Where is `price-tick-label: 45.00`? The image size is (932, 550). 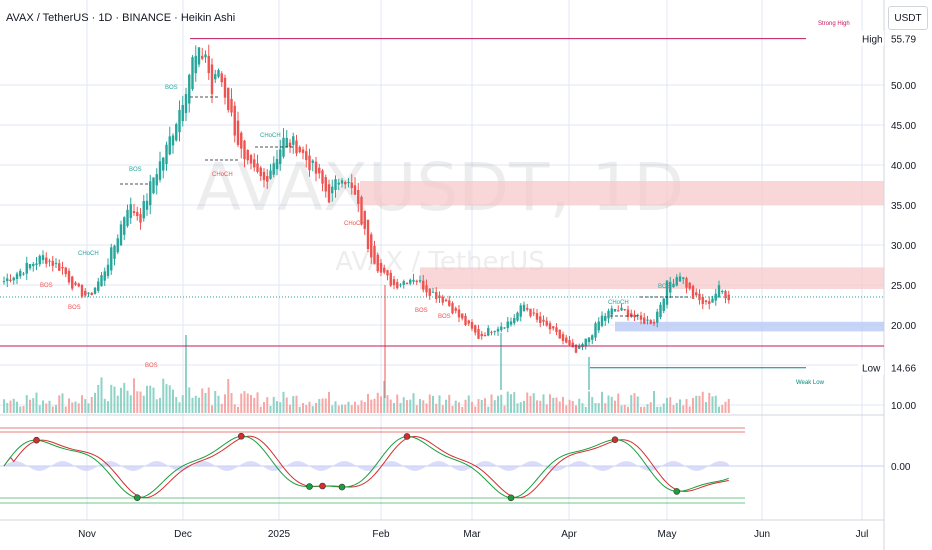
price-tick-label: 45.00 is located at coordinates (903, 126).